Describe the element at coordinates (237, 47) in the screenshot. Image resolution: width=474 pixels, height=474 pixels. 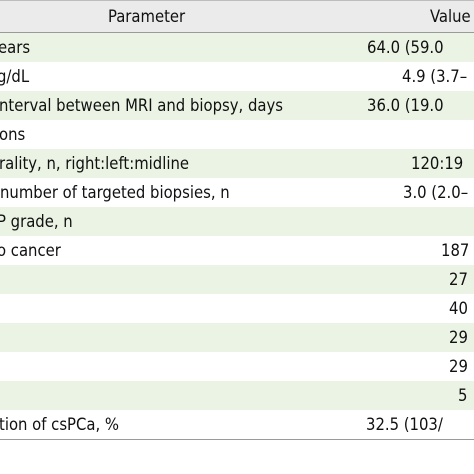
I see `table-row: ears 64.0 (59.0` at that location.